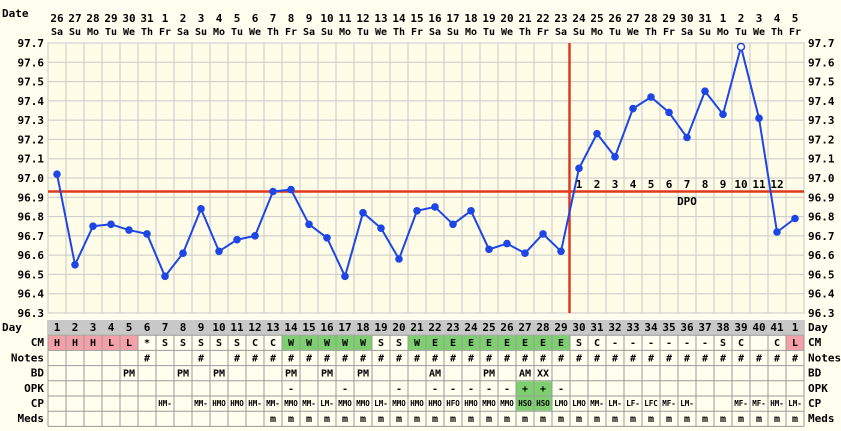 Image resolution: width=841 pixels, height=431 pixels. Describe the element at coordinates (381, 343) in the screenshot. I see `row-cell: S` at that location.